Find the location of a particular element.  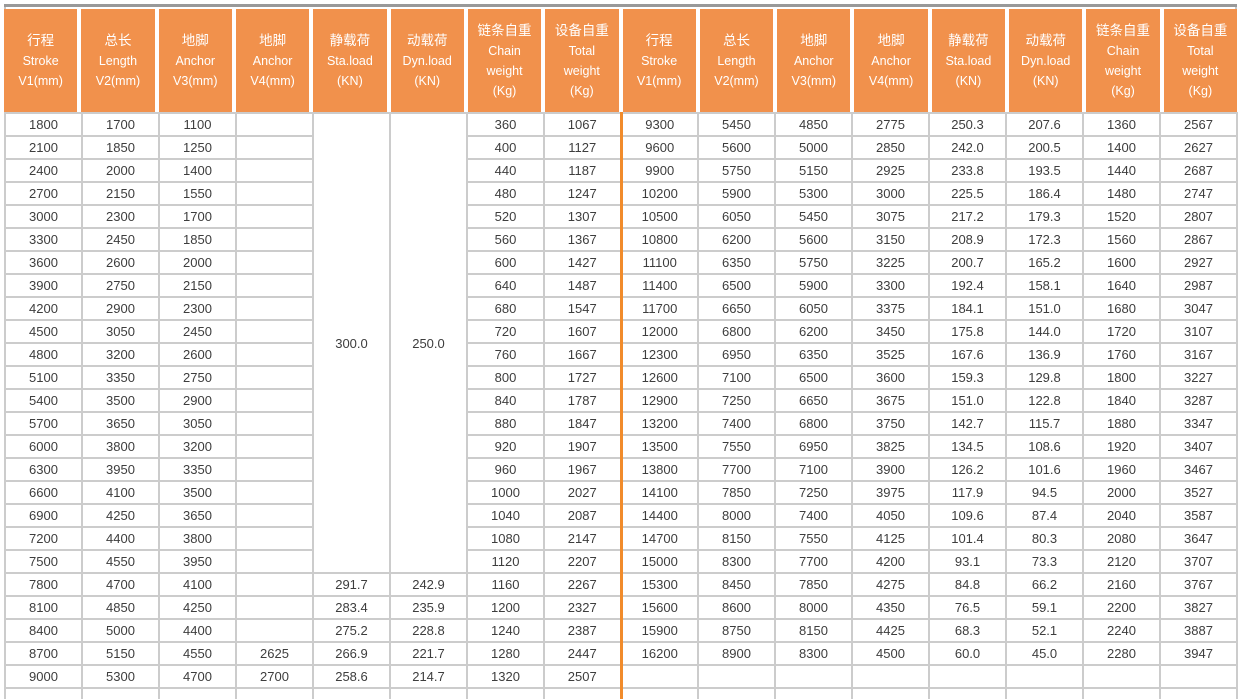

cell-left-stroke: 6300 is located at coordinates (43, 469).